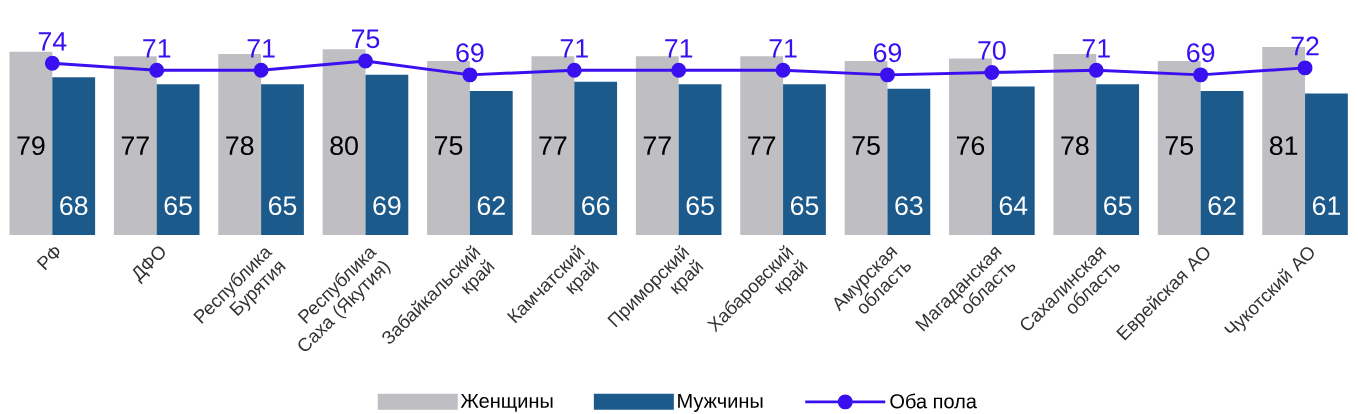 Image resolution: width=1358 pixels, height=414 pixels. I want to click on legend-label: Оба пола, so click(933, 401).